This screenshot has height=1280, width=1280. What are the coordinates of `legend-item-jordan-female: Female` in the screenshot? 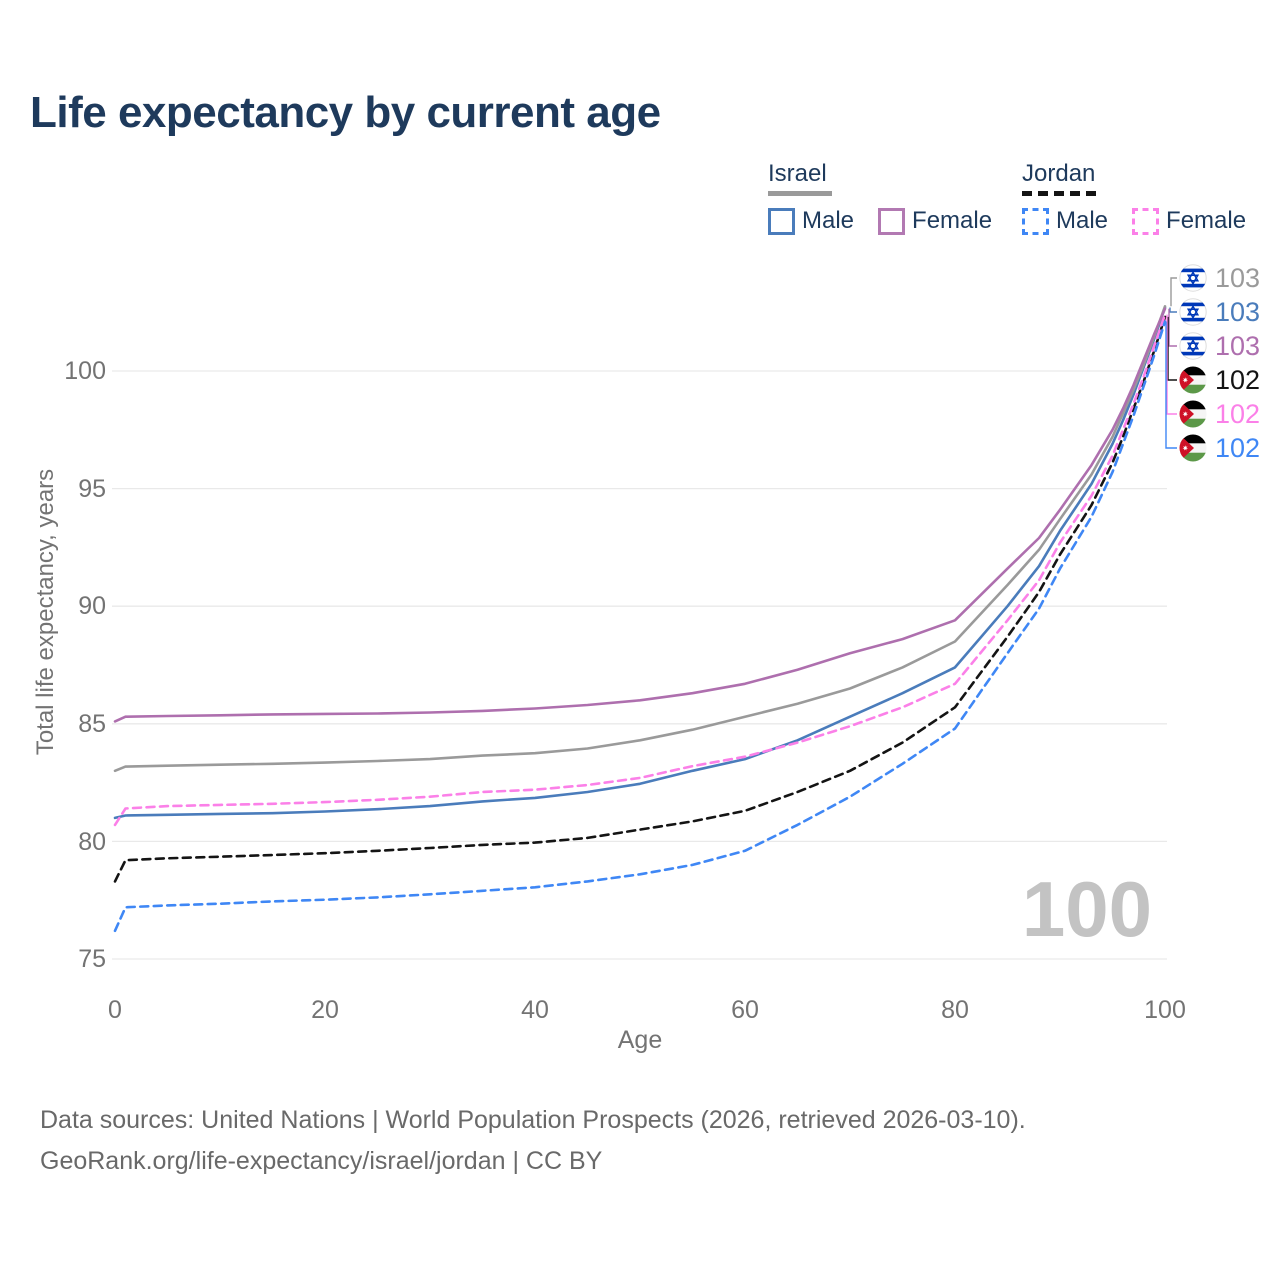 It's located at (1189, 221).